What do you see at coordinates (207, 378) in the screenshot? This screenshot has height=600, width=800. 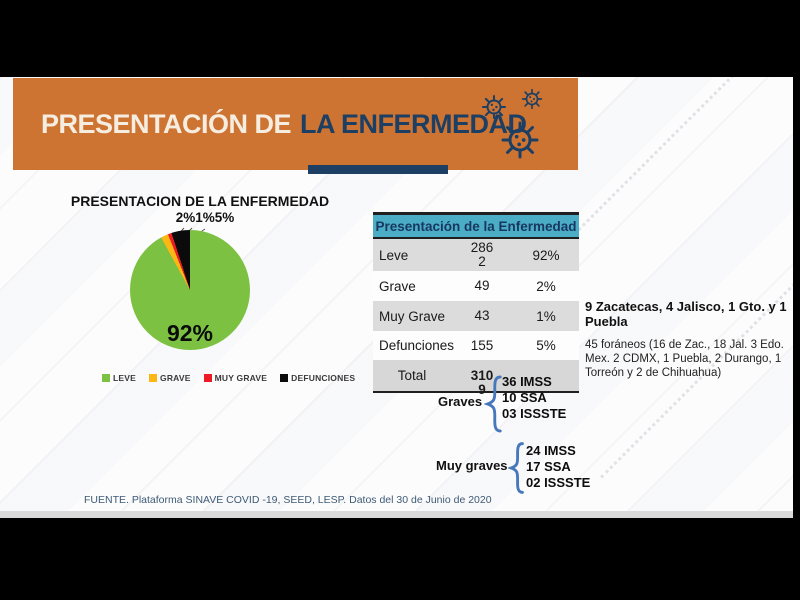 I see `legend-swatch-muy-grave` at bounding box center [207, 378].